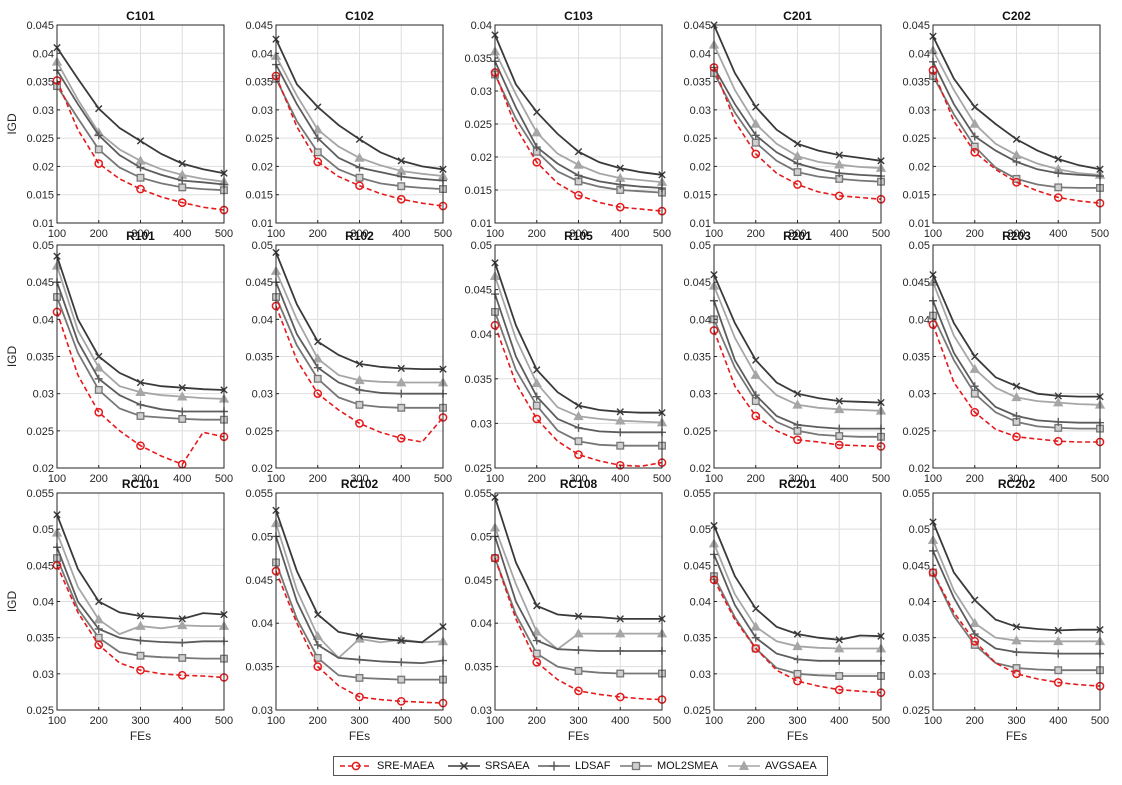  Describe the element at coordinates (797, 339) in the screenshot. I see `markers-srsaea` at that location.